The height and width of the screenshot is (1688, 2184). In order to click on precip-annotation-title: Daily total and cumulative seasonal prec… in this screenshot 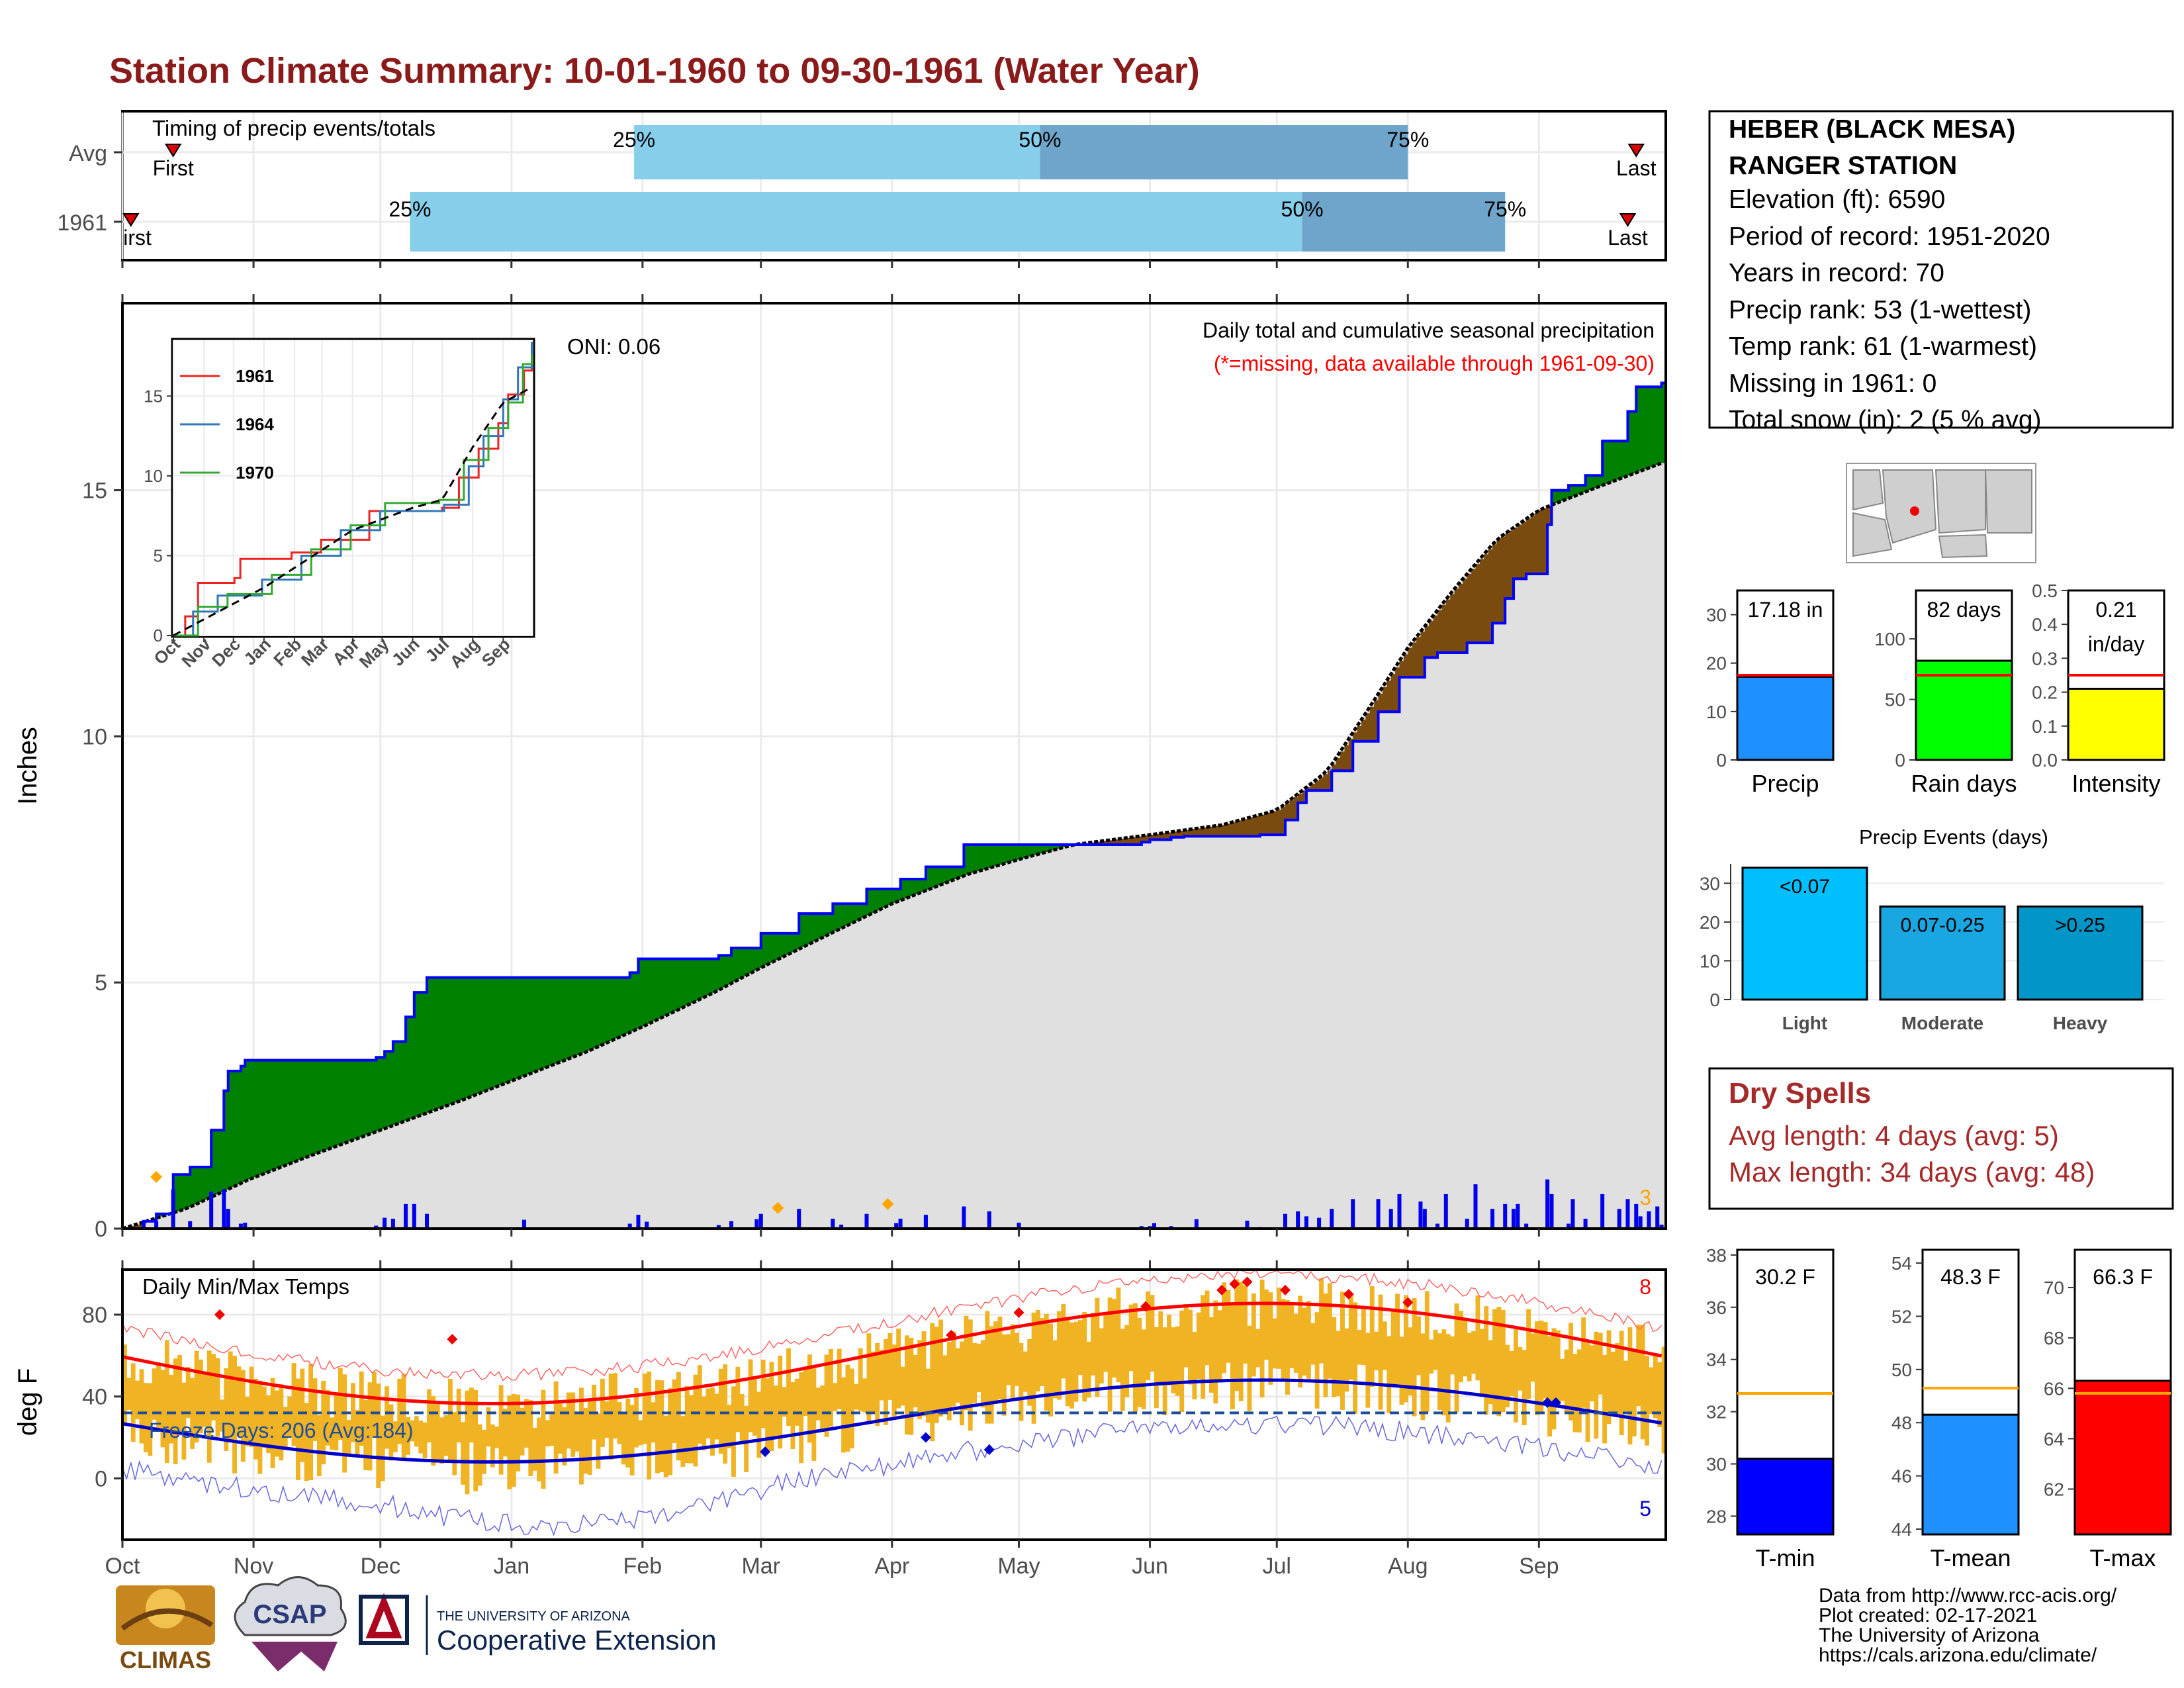, I will do `click(1429, 330)`.